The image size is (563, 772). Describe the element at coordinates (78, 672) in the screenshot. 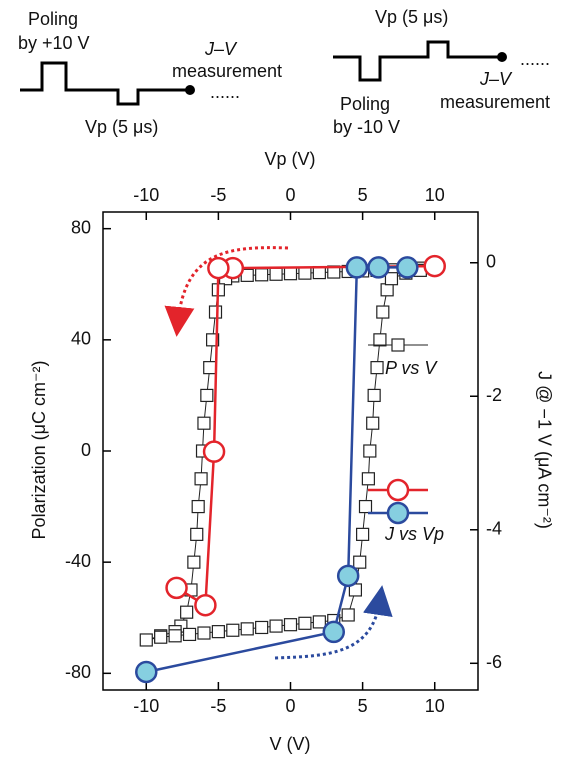

I see `y-tick-label: -80` at that location.